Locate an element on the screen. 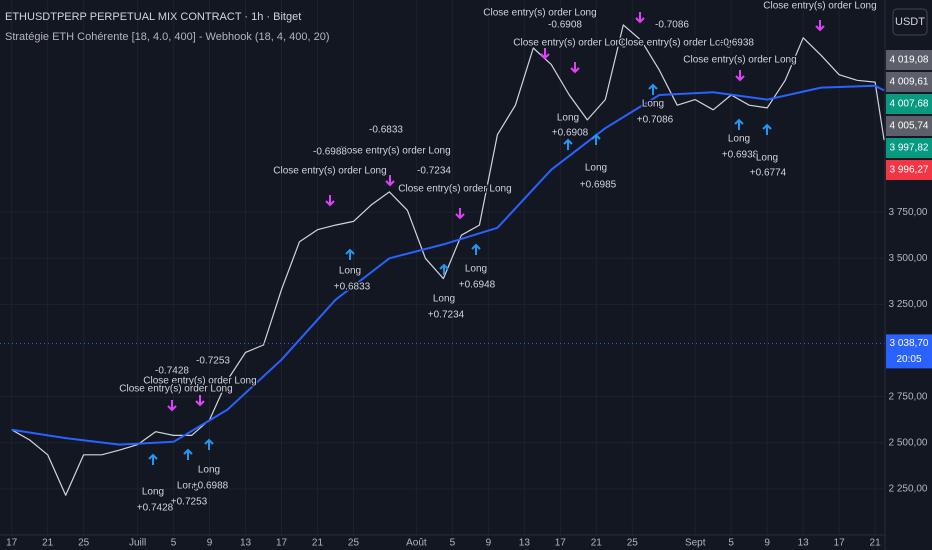 The height and width of the screenshot is (550, 932). currency-button is located at coordinates (910, 22).